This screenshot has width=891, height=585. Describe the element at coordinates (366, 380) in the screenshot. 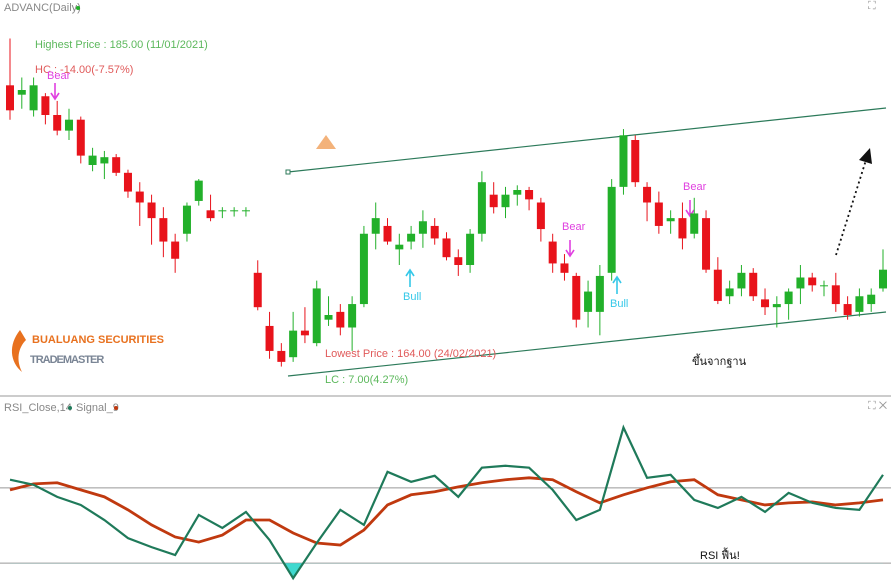

I see `annotation: LC : 7.00(4.27%)` at that location.